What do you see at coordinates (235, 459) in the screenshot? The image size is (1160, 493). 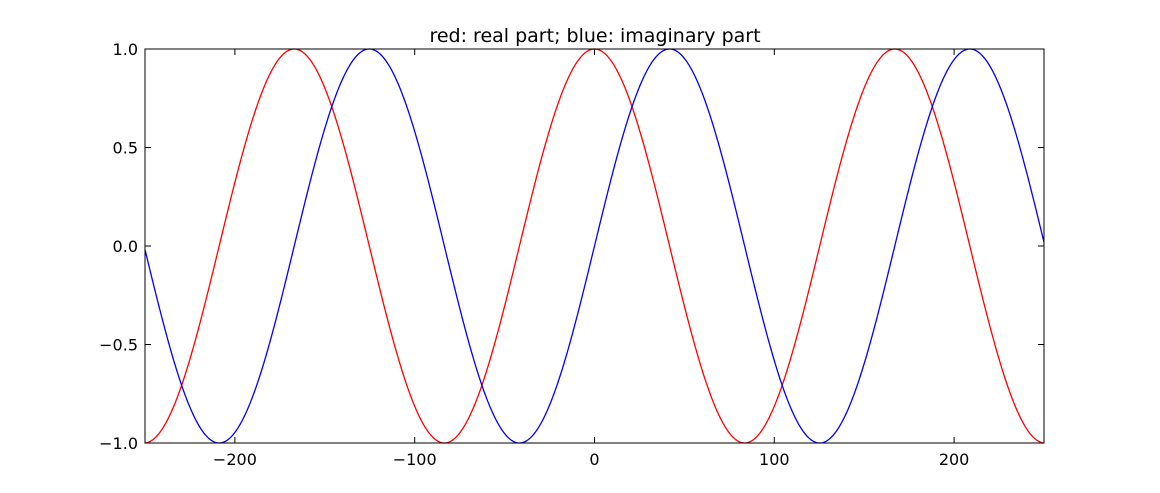 I see `x-tick-label: −200` at bounding box center [235, 459].